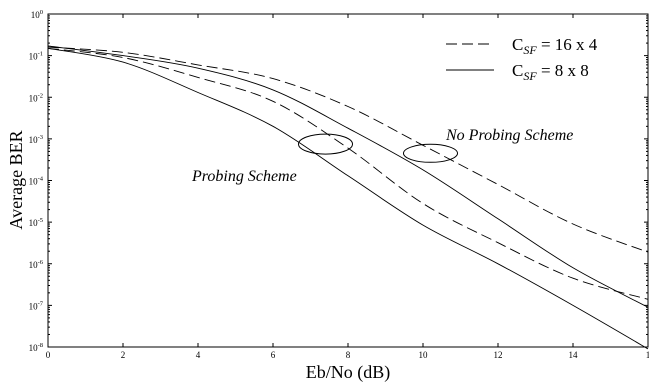 The width and height of the screenshot is (649, 385). What do you see at coordinates (16, 179) in the screenshot?
I see `y-axis-label: Average BER` at bounding box center [16, 179].